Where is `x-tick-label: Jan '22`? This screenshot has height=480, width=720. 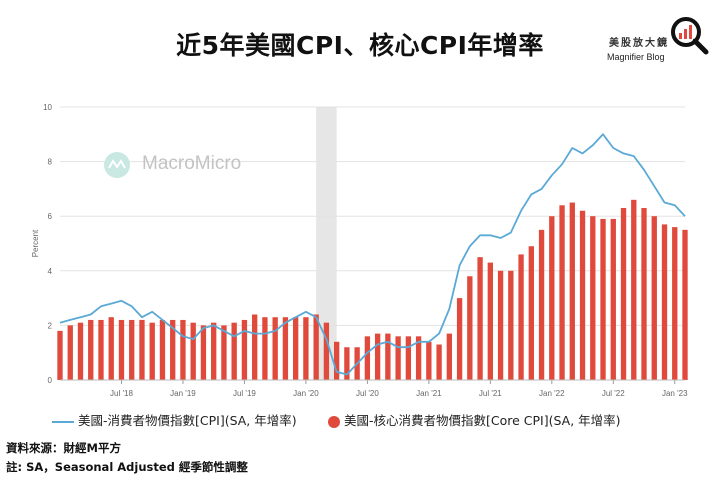 x-tick-label: Jan '22 is located at coordinates (552, 393).